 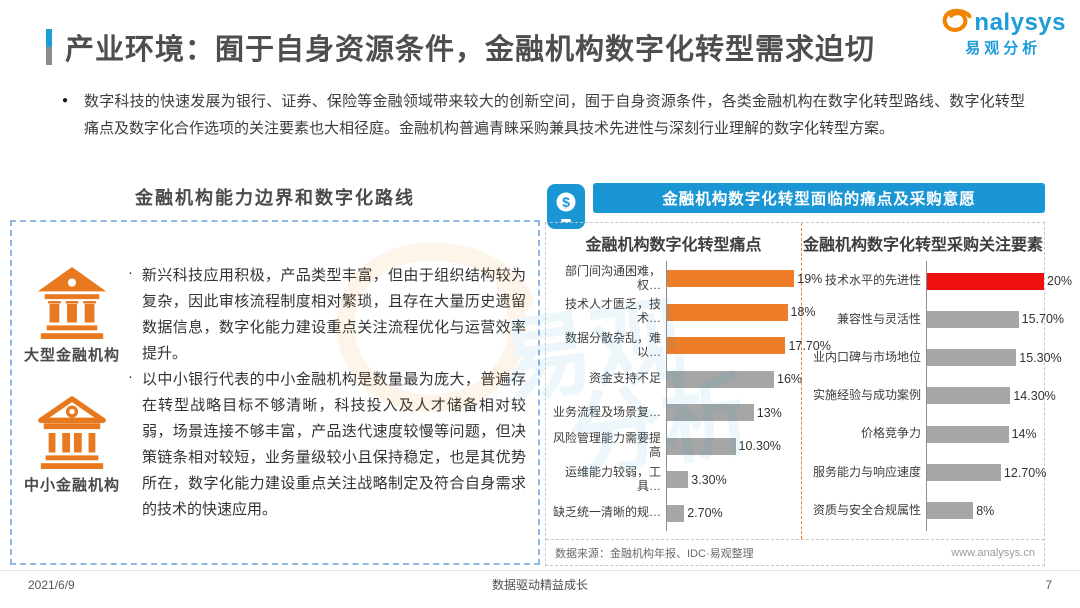 I want to click on footer-divider, so click(x=540, y=570).